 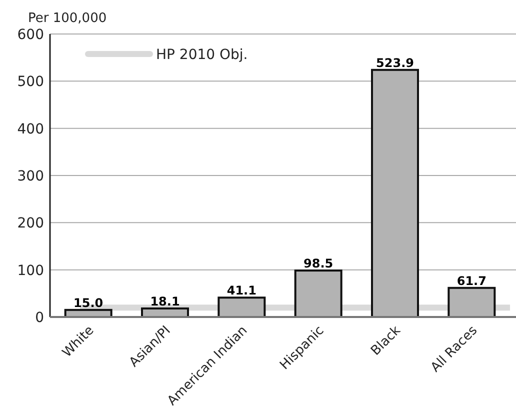 I want to click on data-label: 98.5, so click(x=319, y=263).